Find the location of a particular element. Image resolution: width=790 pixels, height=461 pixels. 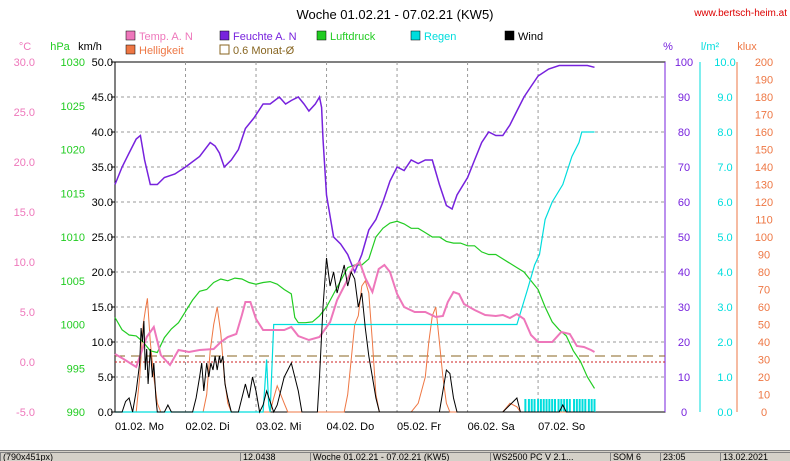

legend-label: Wind is located at coordinates (530, 37).